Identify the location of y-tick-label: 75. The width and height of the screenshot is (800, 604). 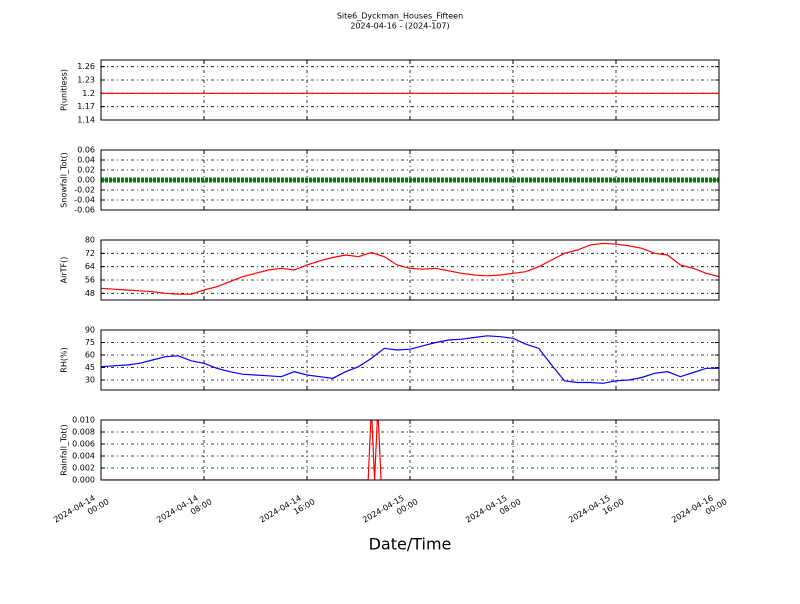
(90, 342).